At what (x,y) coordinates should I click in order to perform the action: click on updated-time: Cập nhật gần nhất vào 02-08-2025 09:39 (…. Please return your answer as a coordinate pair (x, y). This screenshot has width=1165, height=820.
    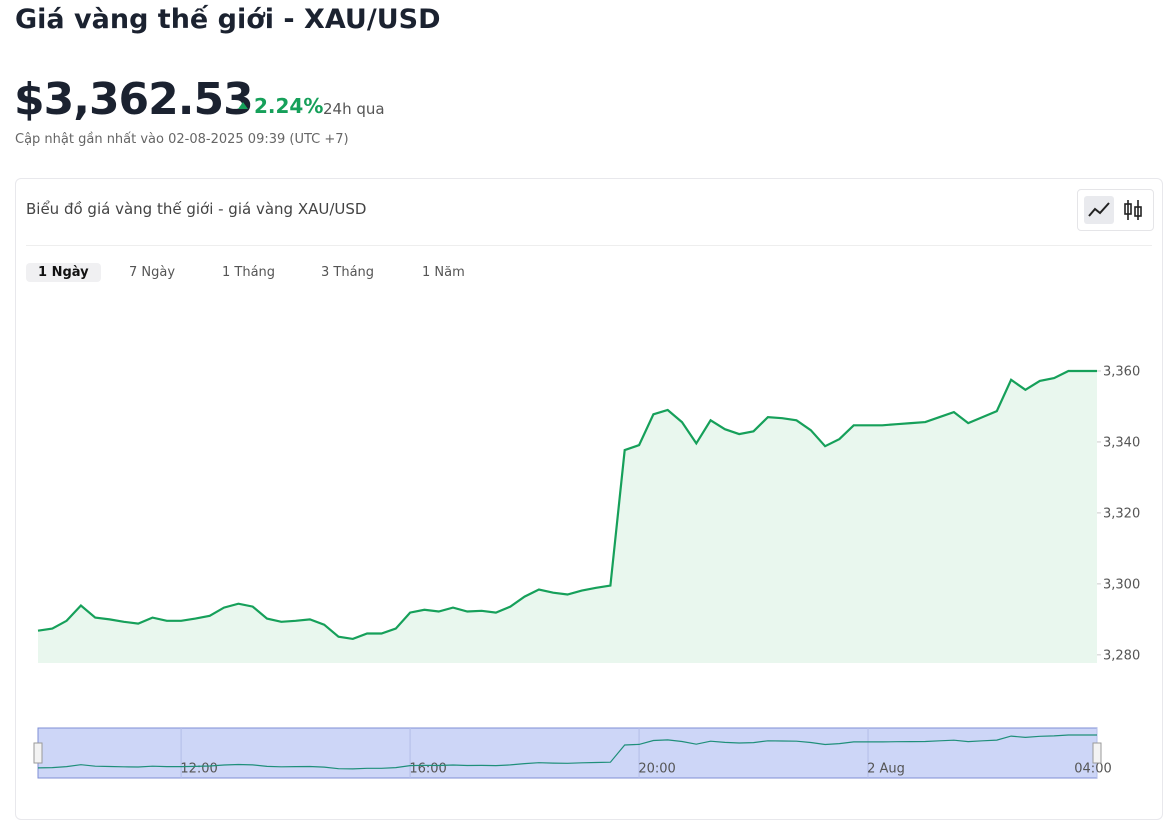
    Looking at the image, I should click on (182, 139).